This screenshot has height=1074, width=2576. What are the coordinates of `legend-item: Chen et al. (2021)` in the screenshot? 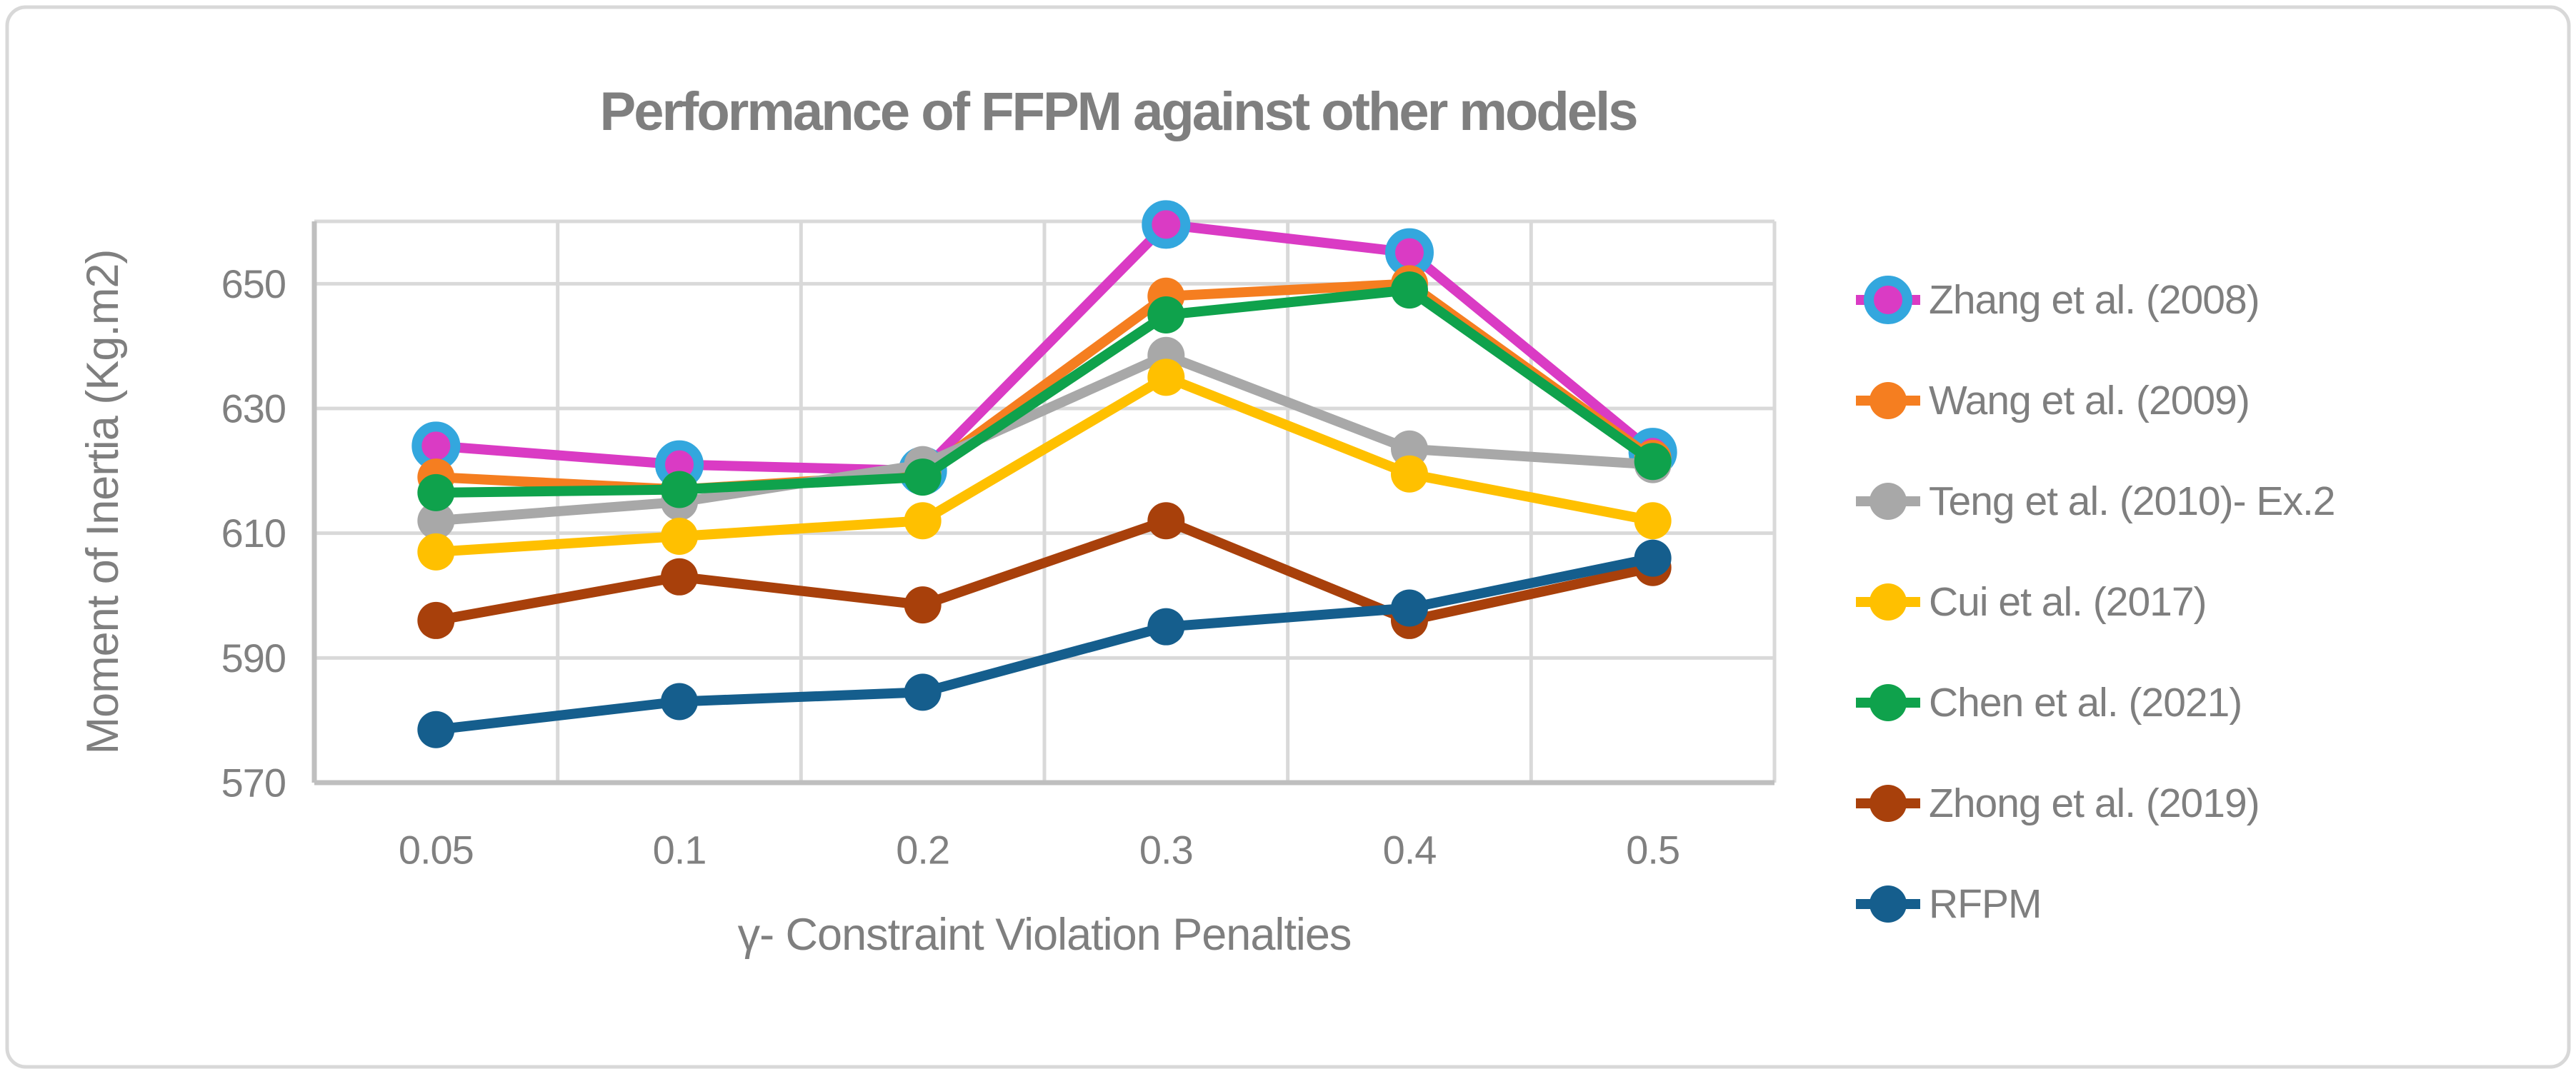 It's located at (2049, 703).